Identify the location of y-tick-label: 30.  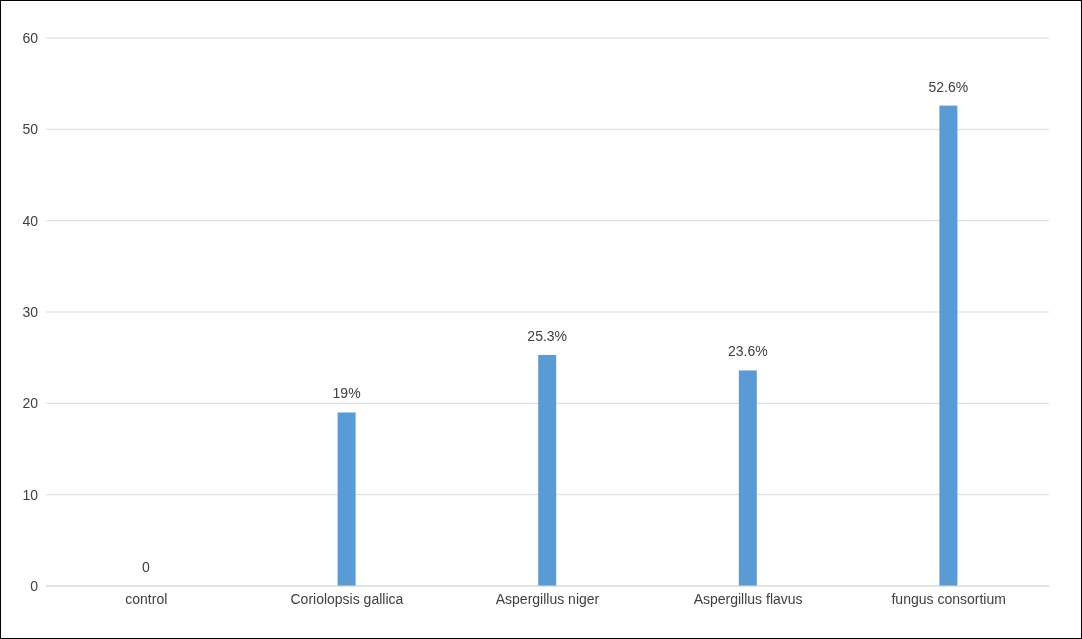
(30, 311).